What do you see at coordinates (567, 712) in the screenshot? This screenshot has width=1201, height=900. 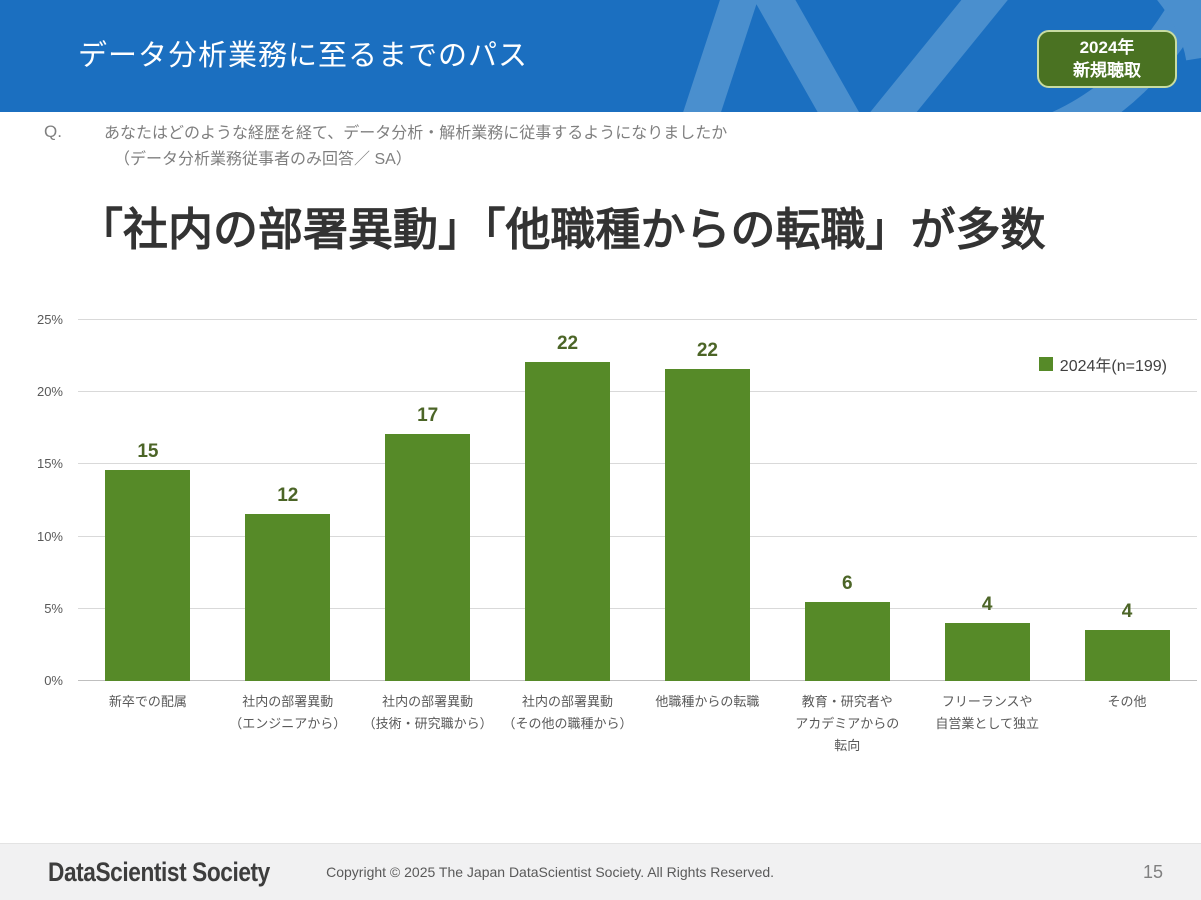 I see `x-tick-label: 社内の部署異動 （その他の職種から）` at bounding box center [567, 712].